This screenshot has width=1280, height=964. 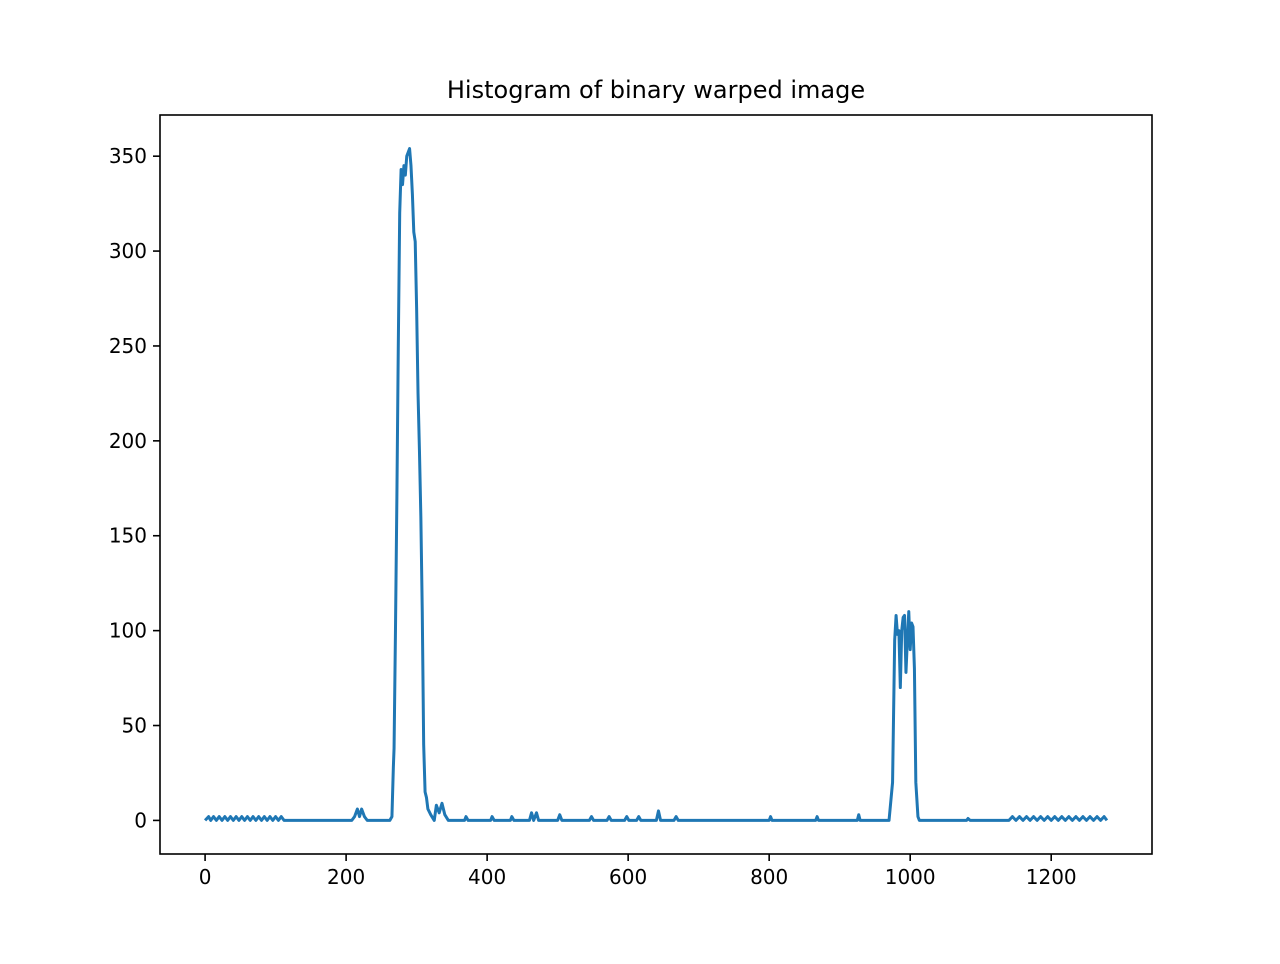 What do you see at coordinates (140, 820) in the screenshot?
I see `y-tick-label: 0` at bounding box center [140, 820].